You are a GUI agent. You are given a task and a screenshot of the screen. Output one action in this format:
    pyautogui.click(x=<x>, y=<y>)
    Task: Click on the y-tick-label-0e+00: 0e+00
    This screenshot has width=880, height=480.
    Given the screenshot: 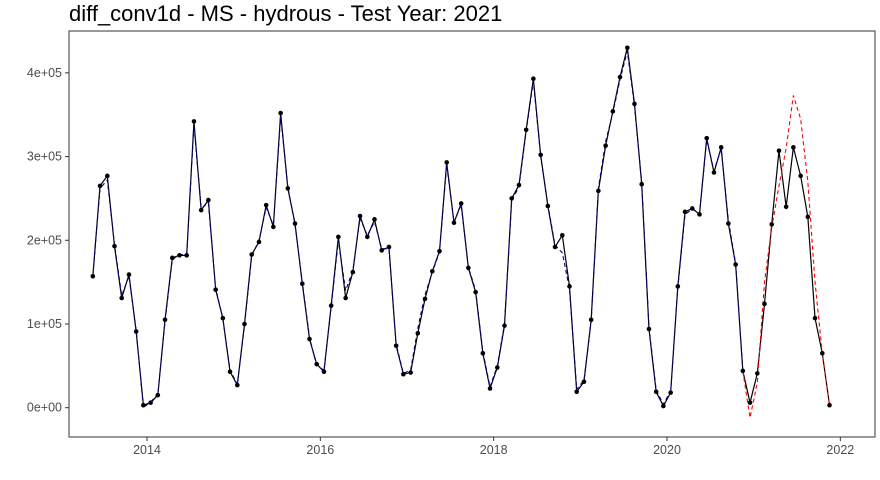 What is the action you would take?
    pyautogui.click(x=44, y=408)
    